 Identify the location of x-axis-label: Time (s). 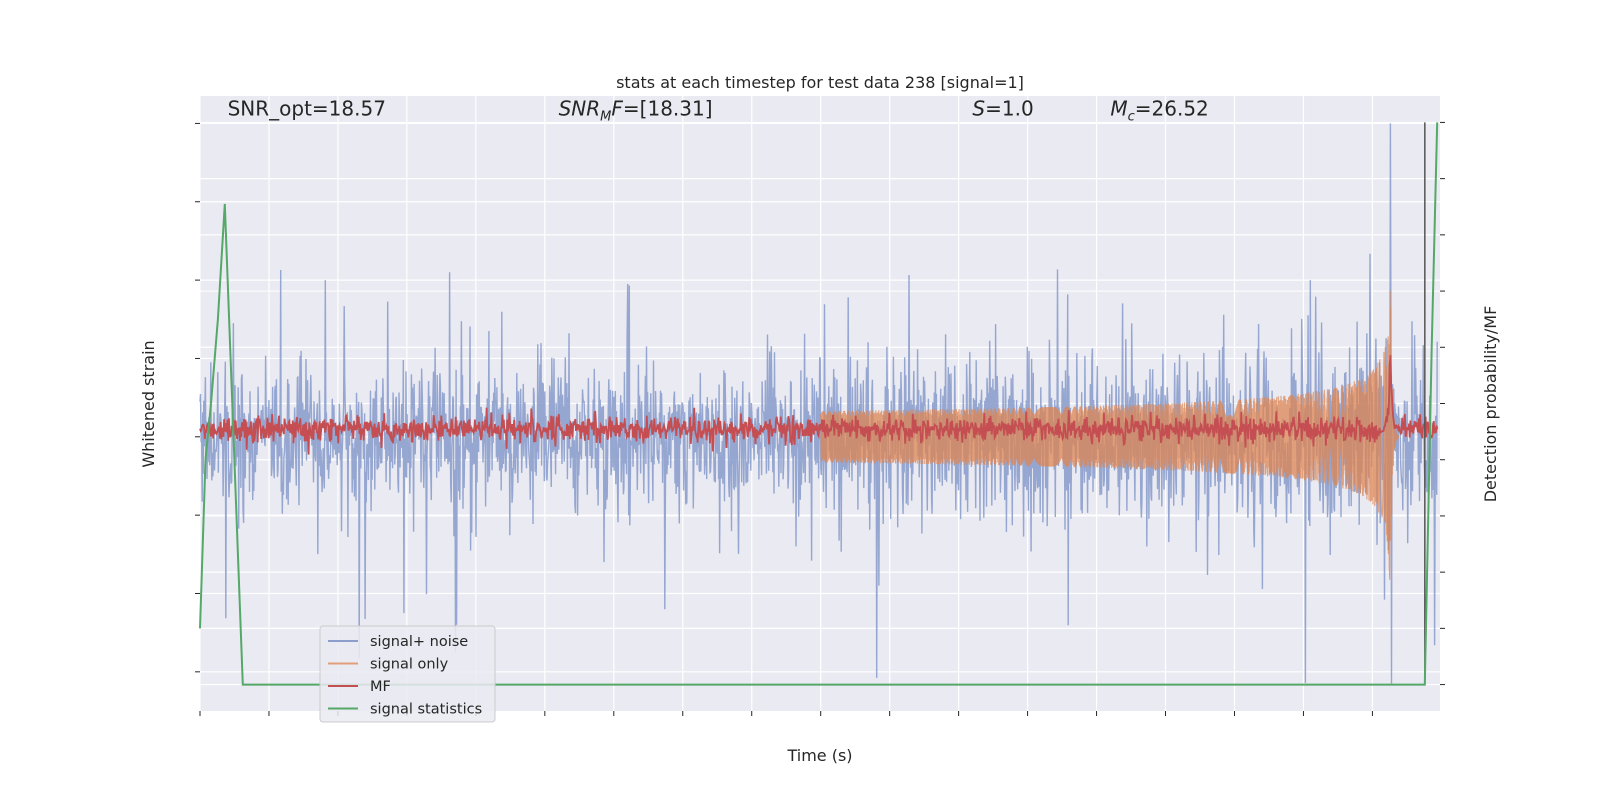
(819, 755).